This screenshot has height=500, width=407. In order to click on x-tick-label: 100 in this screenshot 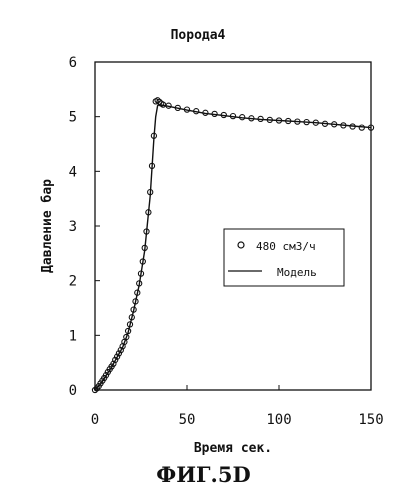, I will do `click(278, 420)`.